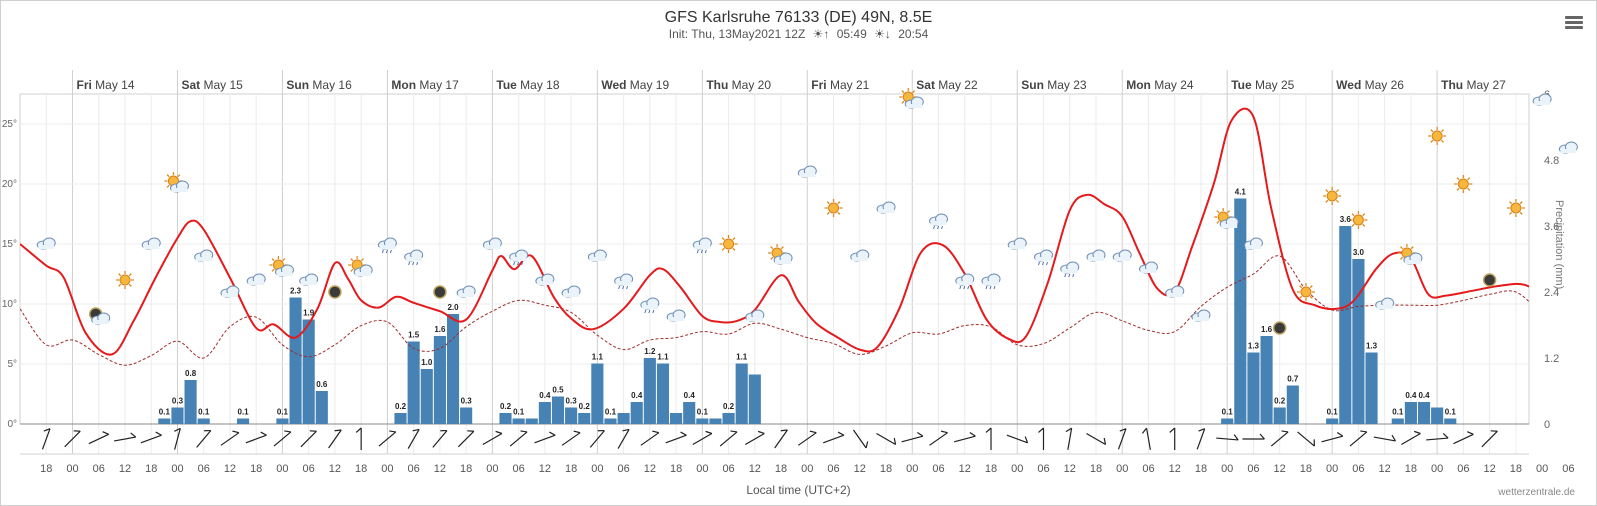 This screenshot has height=506, width=1597. What do you see at coordinates (1452, 85) in the screenshot?
I see `day-label-dow: Thu` at bounding box center [1452, 85].